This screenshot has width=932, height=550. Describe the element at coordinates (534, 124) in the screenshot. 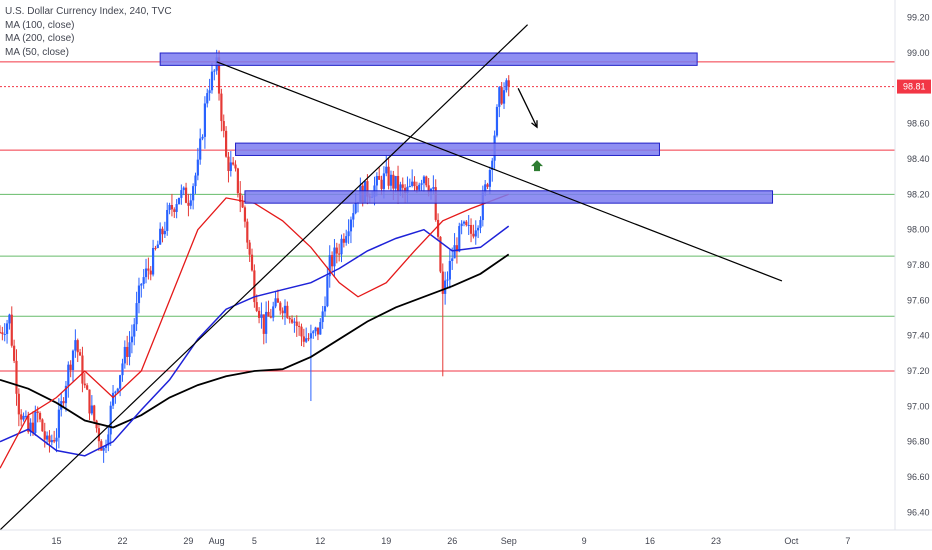

I see `down-arrow-icon` at that location.